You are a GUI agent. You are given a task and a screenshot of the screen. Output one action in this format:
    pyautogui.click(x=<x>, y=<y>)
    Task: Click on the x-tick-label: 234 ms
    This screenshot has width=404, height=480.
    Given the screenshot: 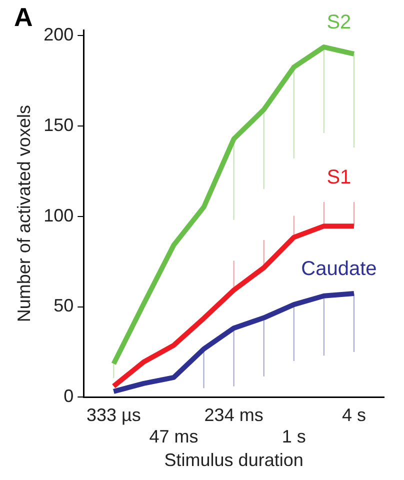 What is the action you would take?
    pyautogui.click(x=234, y=414)
    